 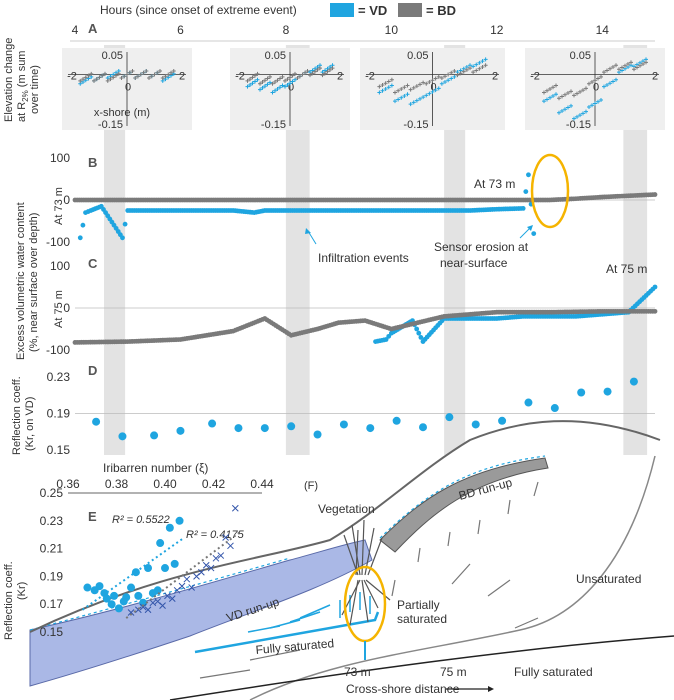 I want to click on hour-tick-label: 6, so click(x=180, y=30).